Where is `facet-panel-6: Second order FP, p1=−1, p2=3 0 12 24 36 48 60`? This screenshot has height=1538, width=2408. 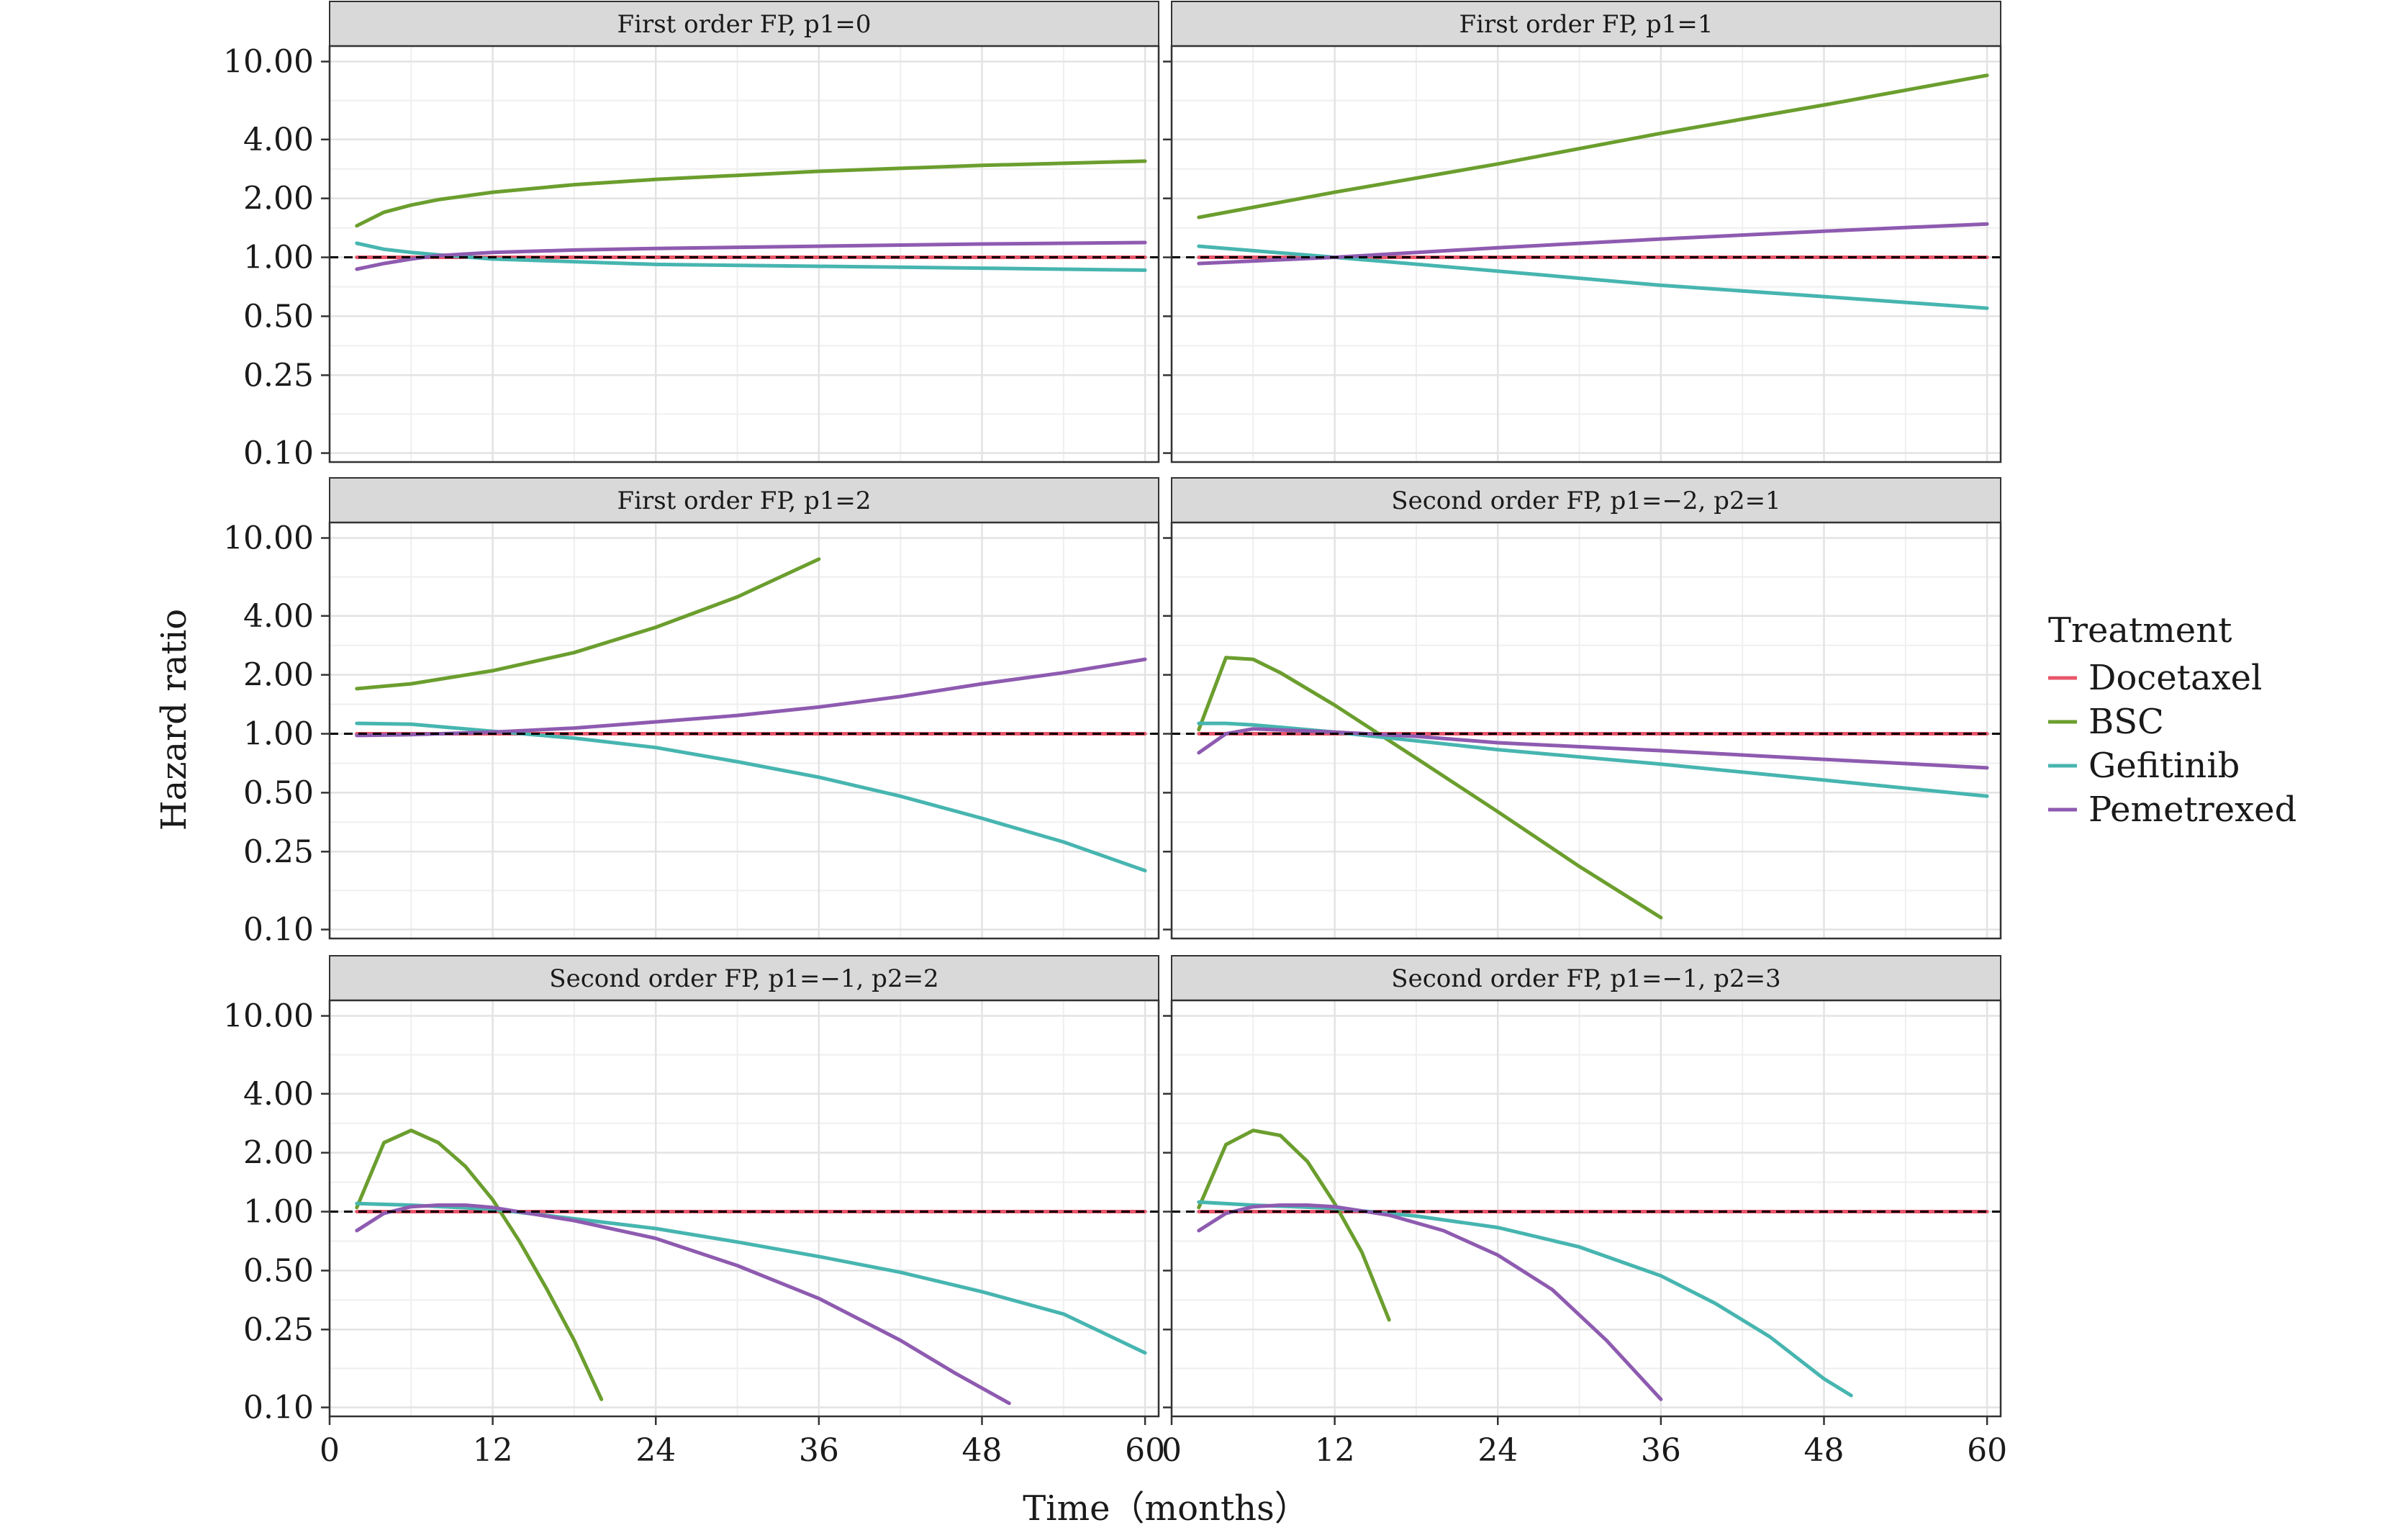
facet-panel-6: Second order FP, p1=−1, p2=3 0 12 24 36 48 60 is located at coordinates (1584, 1212).